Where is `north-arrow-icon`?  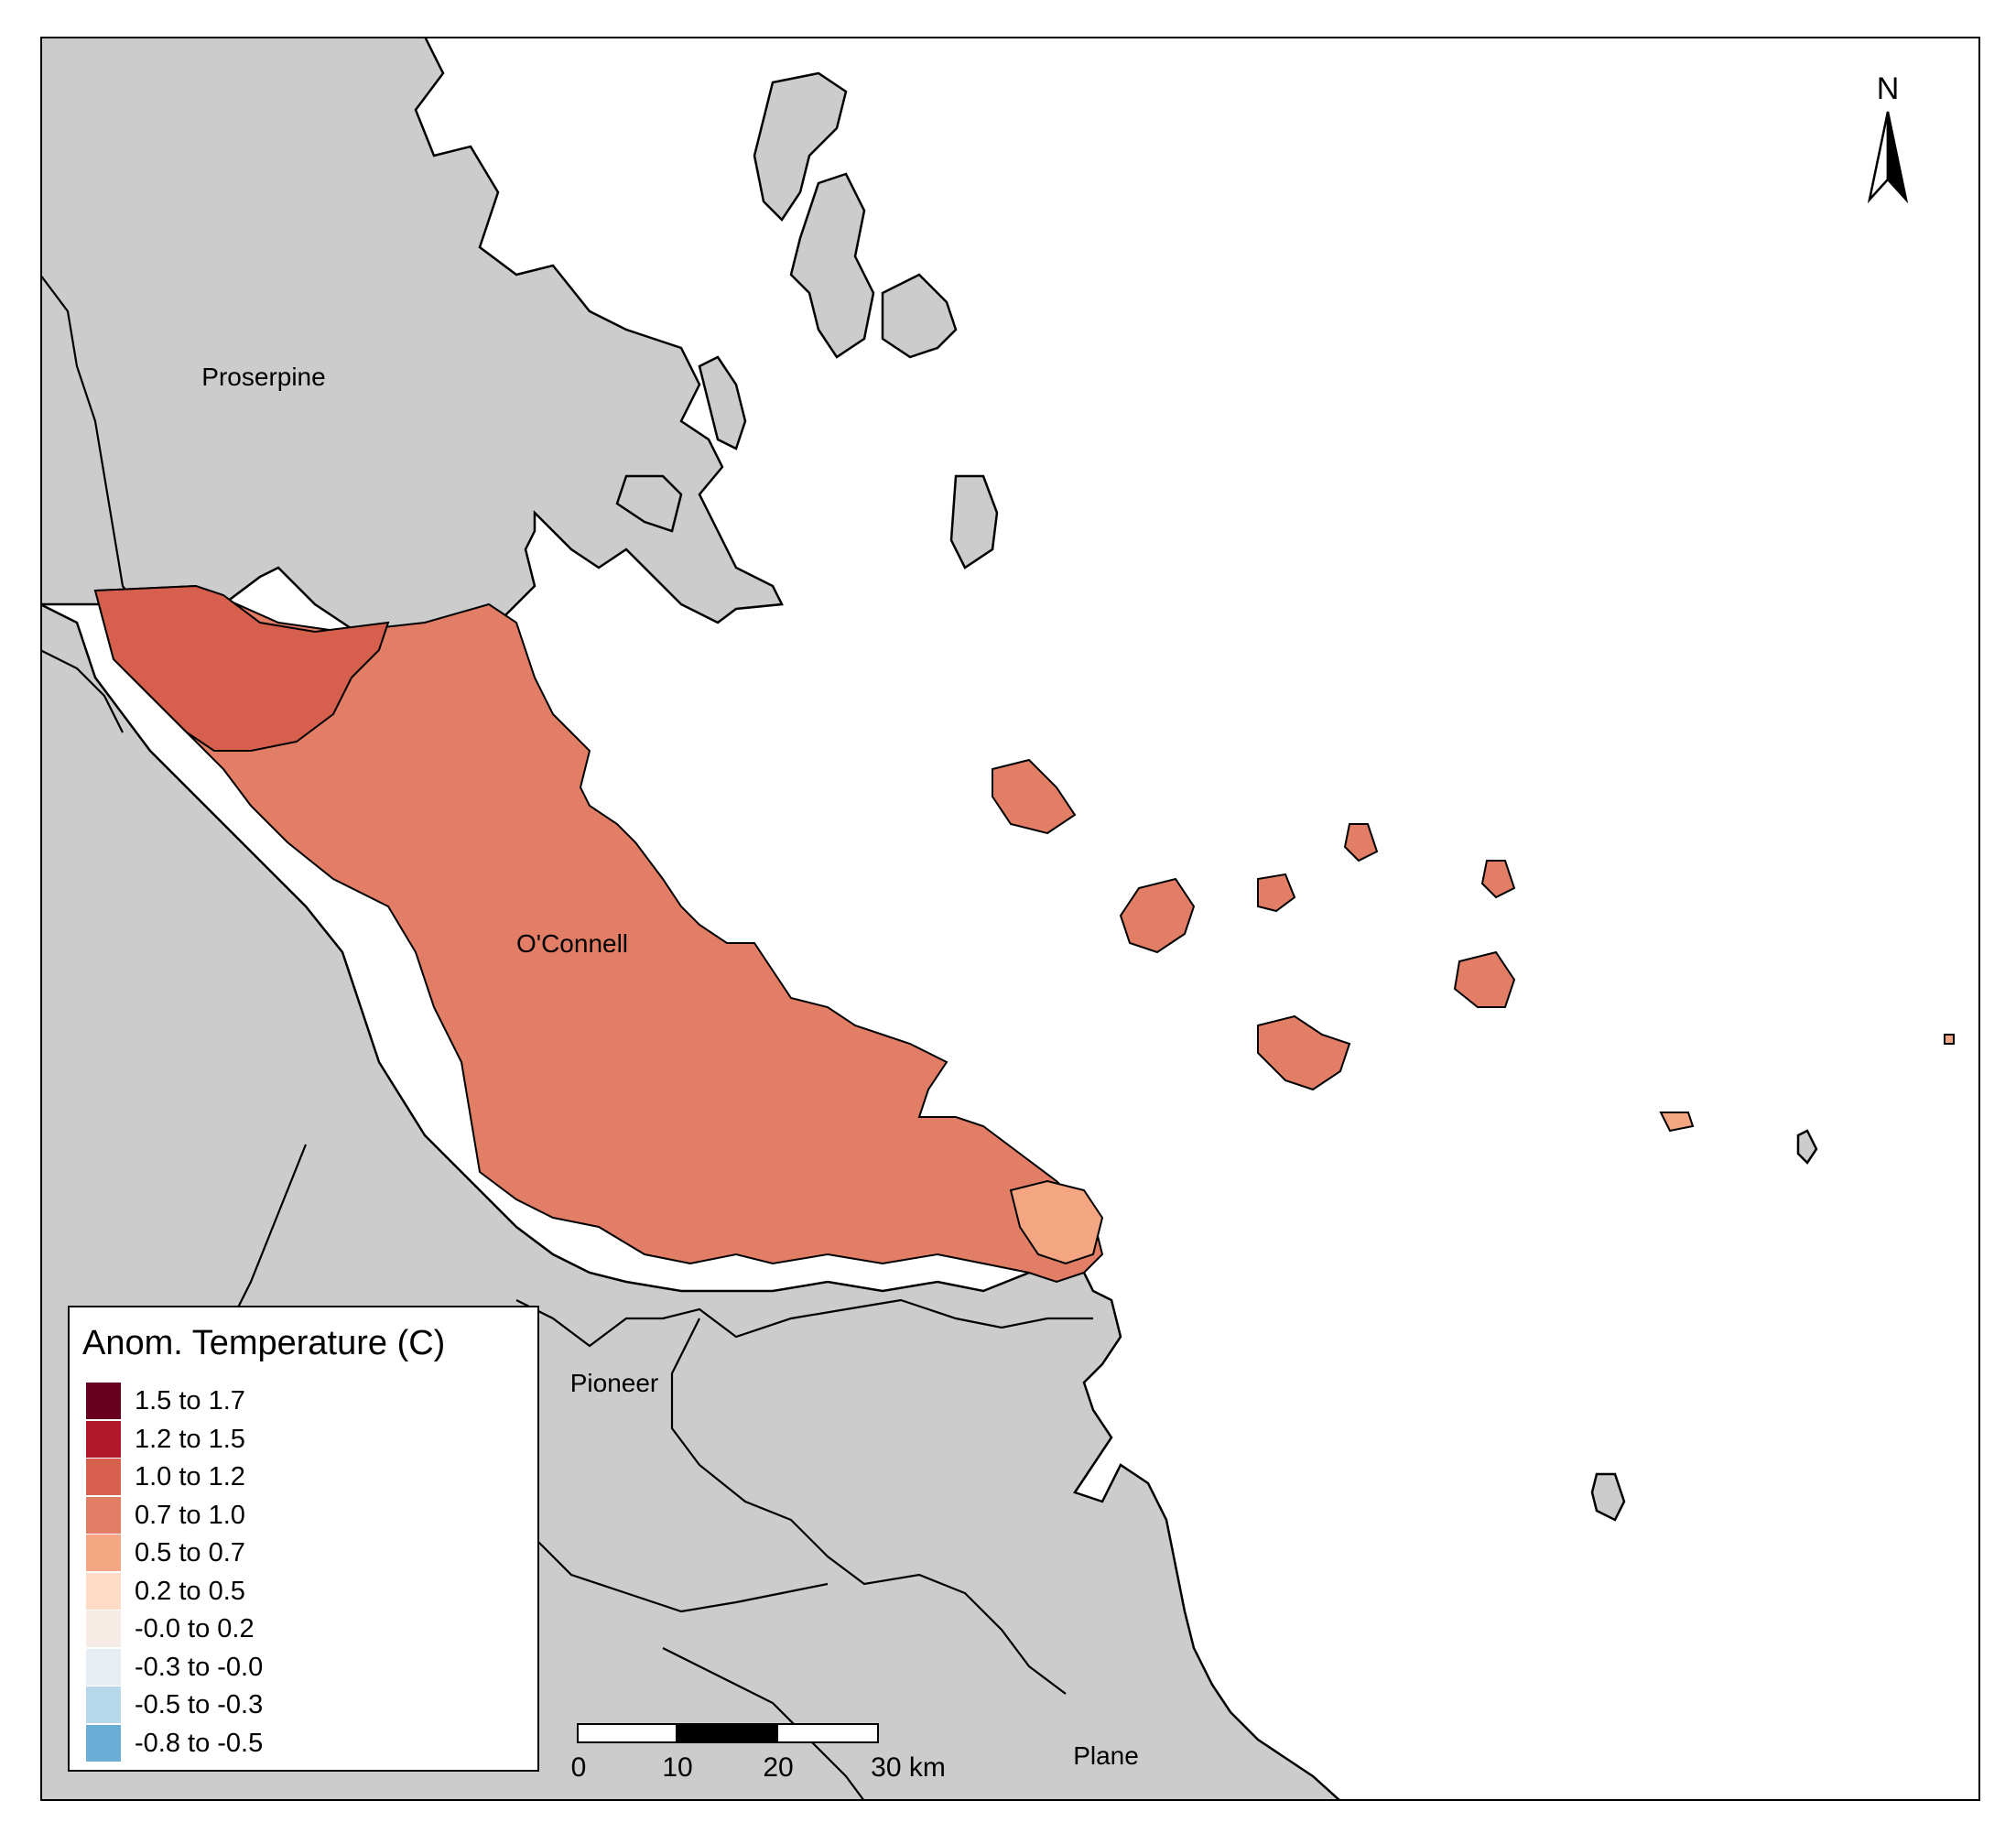
north-arrow-icon is located at coordinates (1888, 158).